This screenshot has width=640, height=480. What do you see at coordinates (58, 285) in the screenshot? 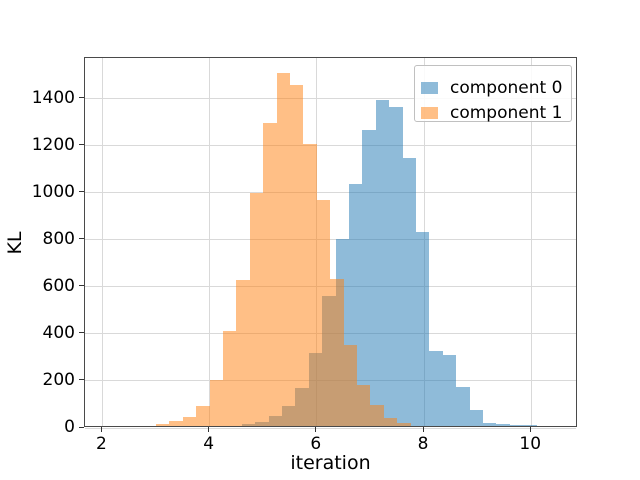
I see `y-tick-label: 600` at bounding box center [58, 285].